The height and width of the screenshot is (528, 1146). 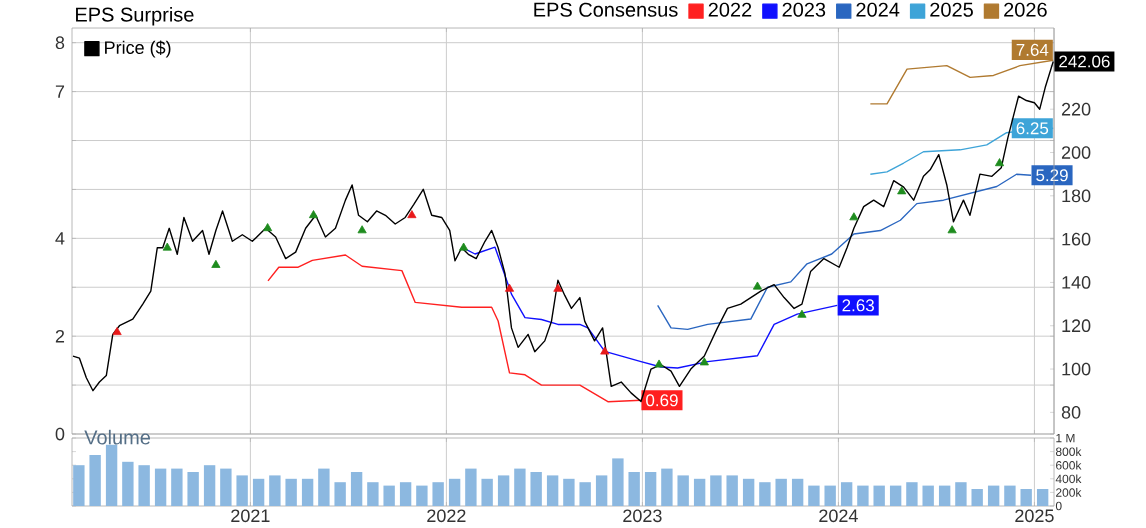 What do you see at coordinates (117, 437) in the screenshot?
I see `chart-title: Volume` at bounding box center [117, 437].